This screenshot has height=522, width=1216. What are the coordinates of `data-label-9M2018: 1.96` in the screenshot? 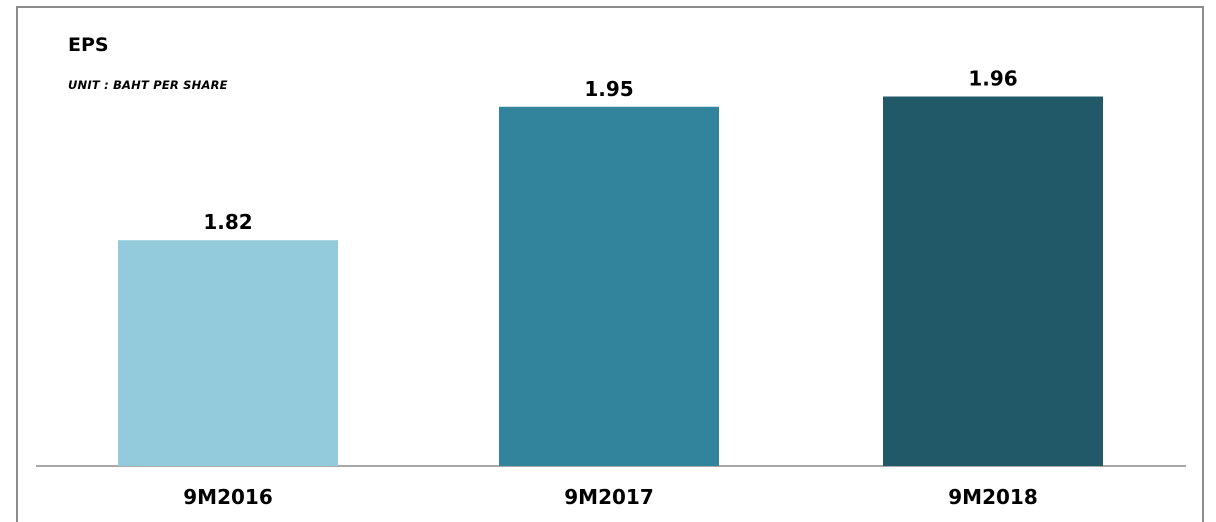 It's located at (992, 79).